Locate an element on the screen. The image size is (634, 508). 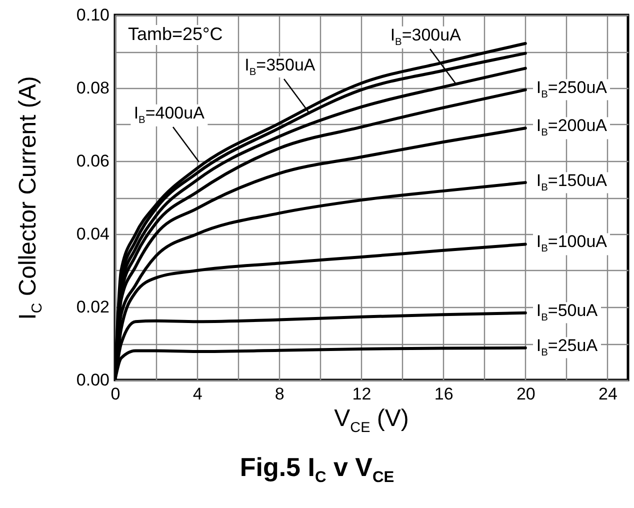
y-tick-label: 0.00 is located at coordinates (93, 380).